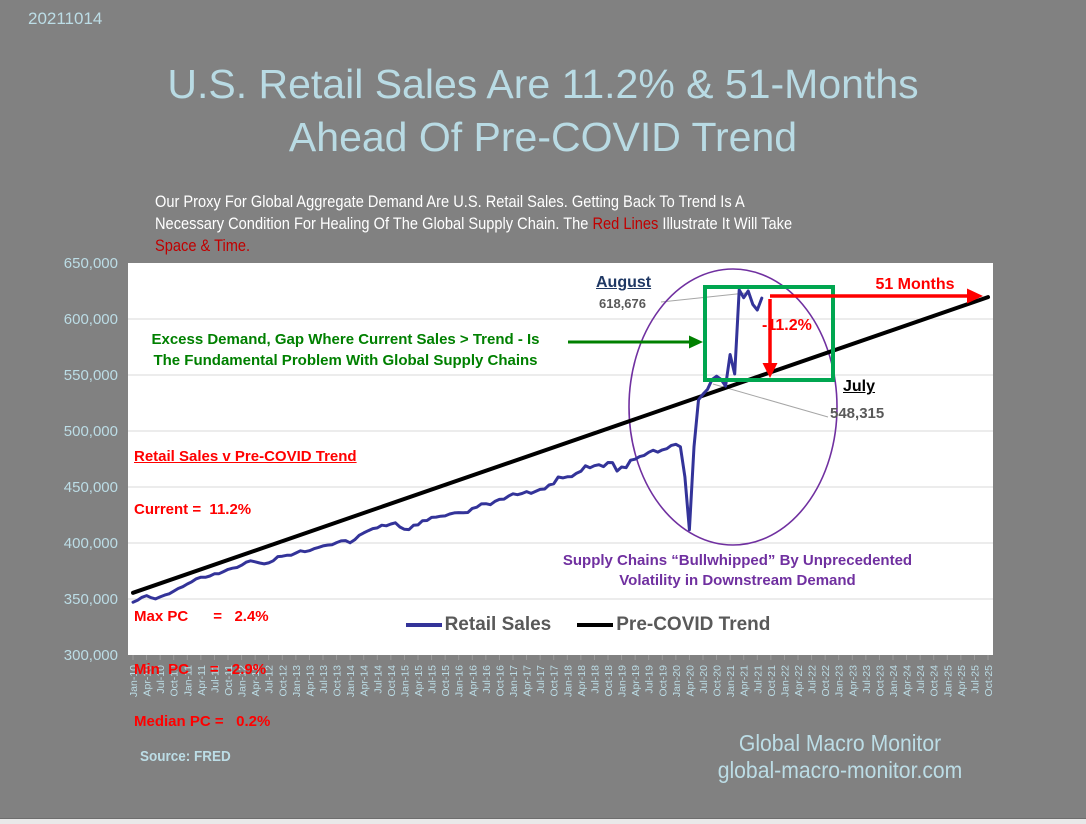 The height and width of the screenshot is (824, 1086). What do you see at coordinates (243, 681) in the screenshot?
I see `x-axis-tick-label: Jan-12` at bounding box center [243, 681].